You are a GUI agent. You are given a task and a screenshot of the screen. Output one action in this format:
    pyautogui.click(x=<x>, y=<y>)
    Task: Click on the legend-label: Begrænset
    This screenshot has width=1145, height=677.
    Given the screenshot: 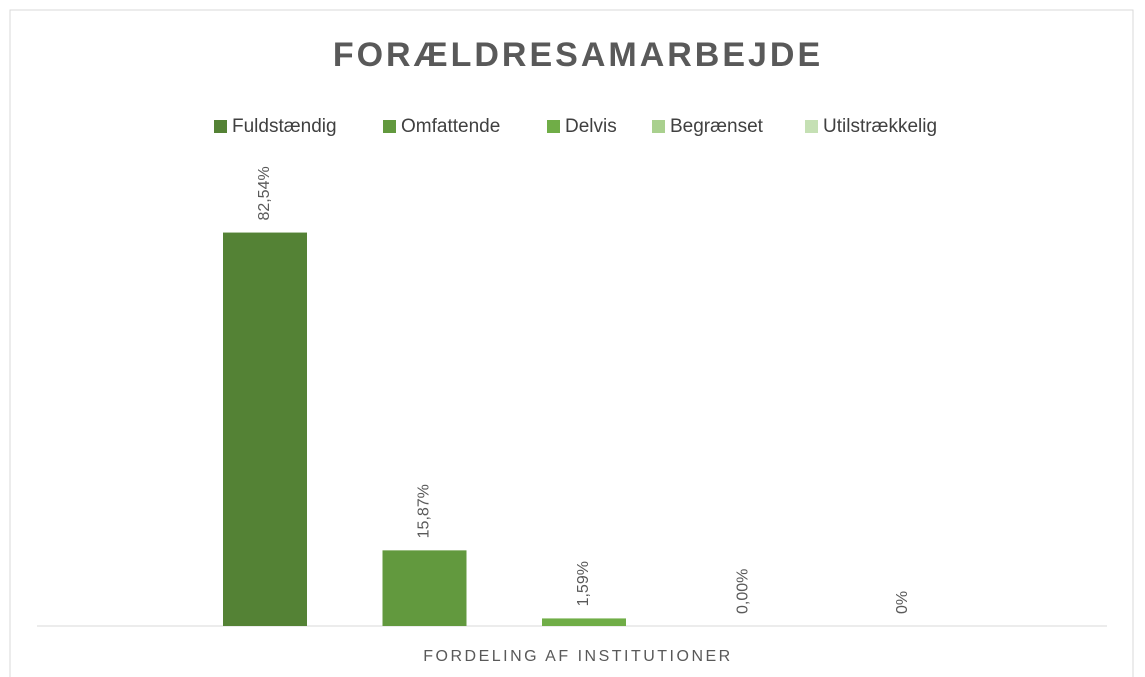 What is the action you would take?
    pyautogui.click(x=717, y=126)
    